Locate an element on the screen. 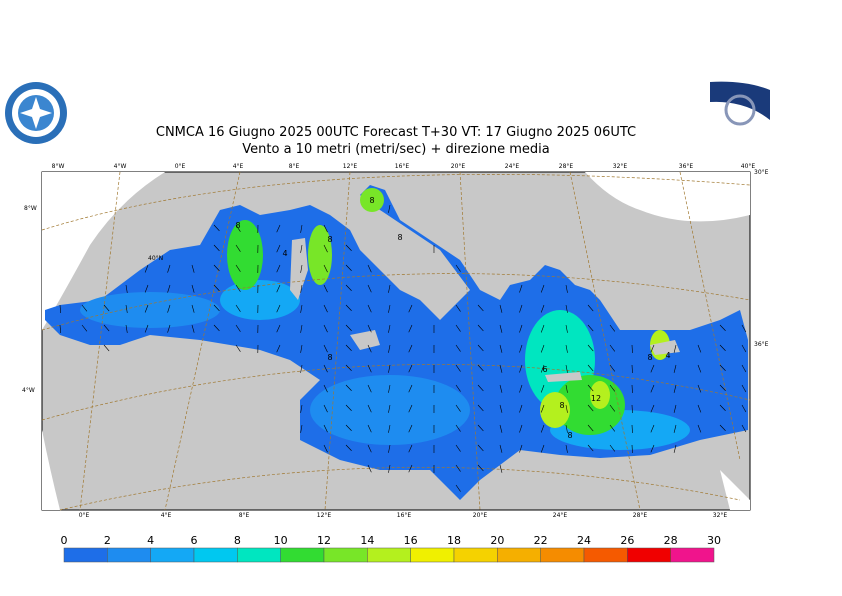 The width and height of the screenshot is (842, 596). graticule-label: 24°E is located at coordinates (512, 166).